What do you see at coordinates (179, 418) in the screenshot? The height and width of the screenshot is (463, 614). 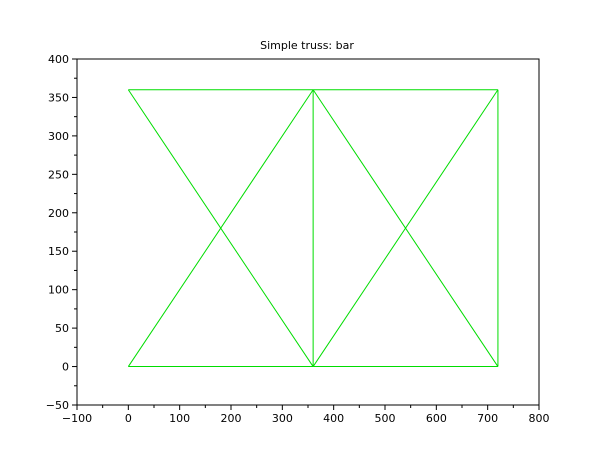 I see `x-tick-label: 100` at bounding box center [179, 418].